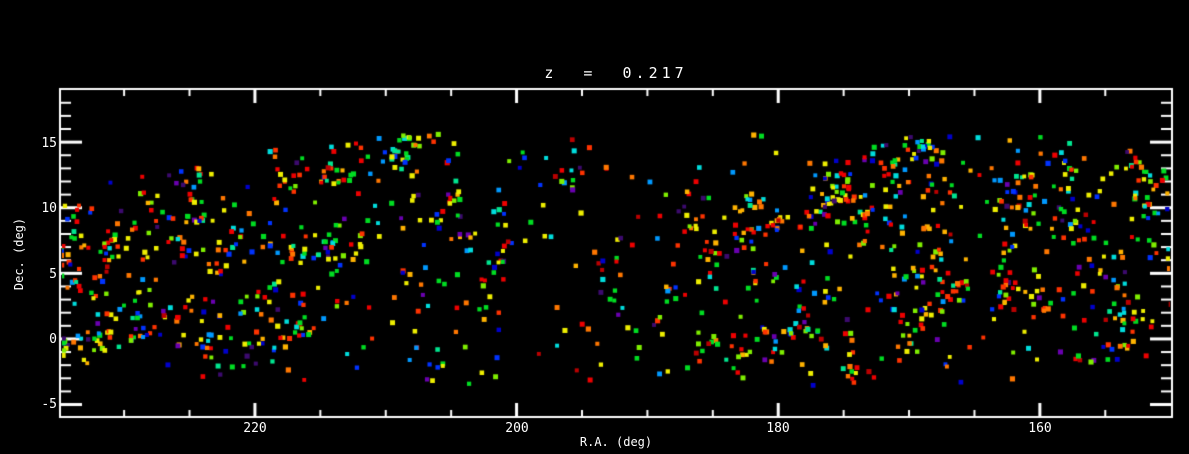  I want to click on x-tick-label-220: 220, so click(255, 428).